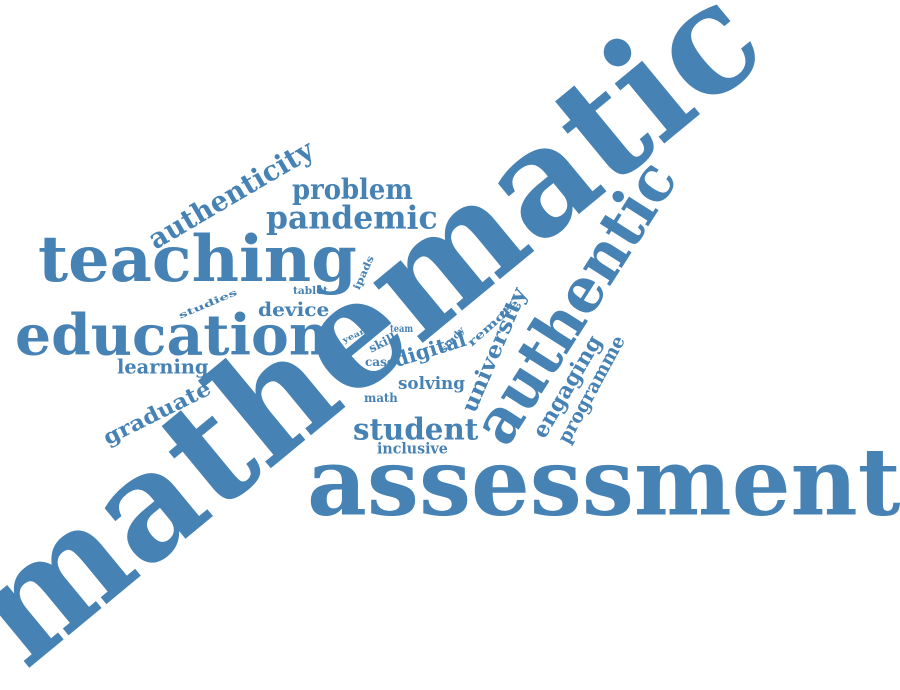 The image size is (900, 690). Describe the element at coordinates (416, 430) in the screenshot. I see `word-student: student` at that location.